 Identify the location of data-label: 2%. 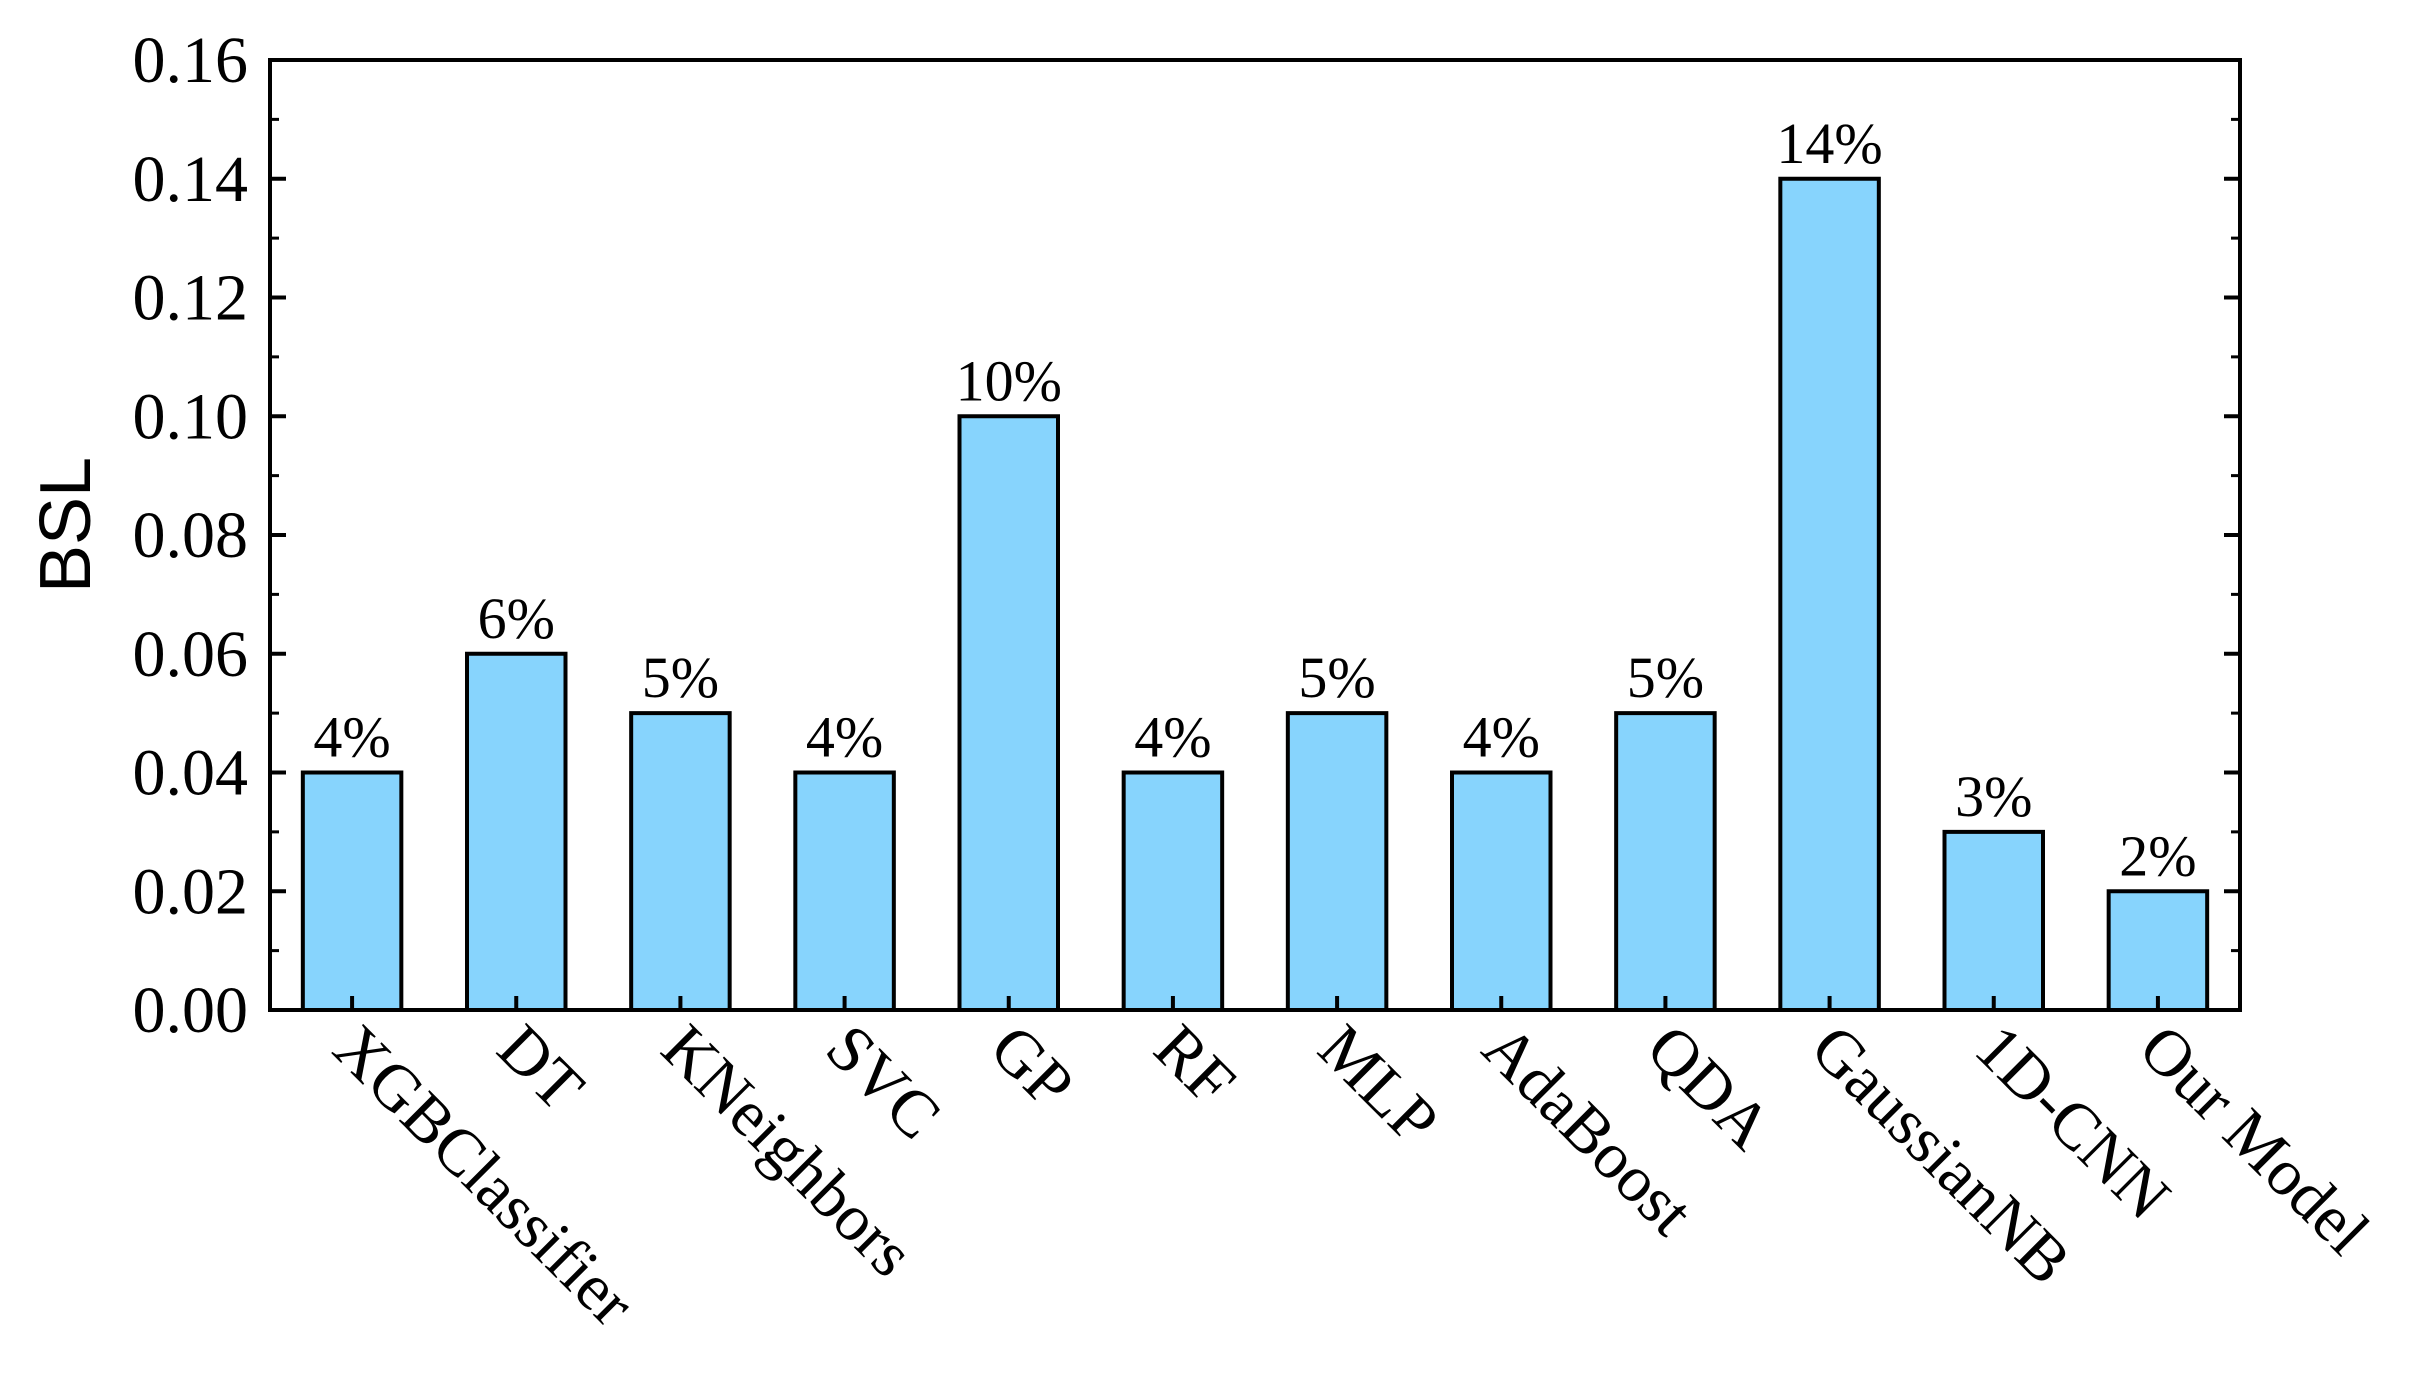
(2157, 855).